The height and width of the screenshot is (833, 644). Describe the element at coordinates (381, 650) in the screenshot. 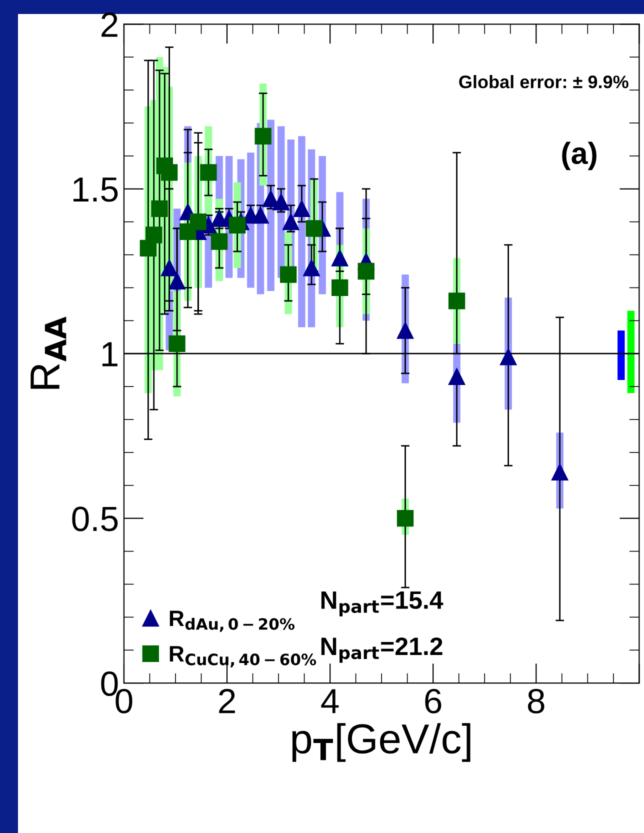

I see `annotation: N$_{part}$=21.2` at that location.